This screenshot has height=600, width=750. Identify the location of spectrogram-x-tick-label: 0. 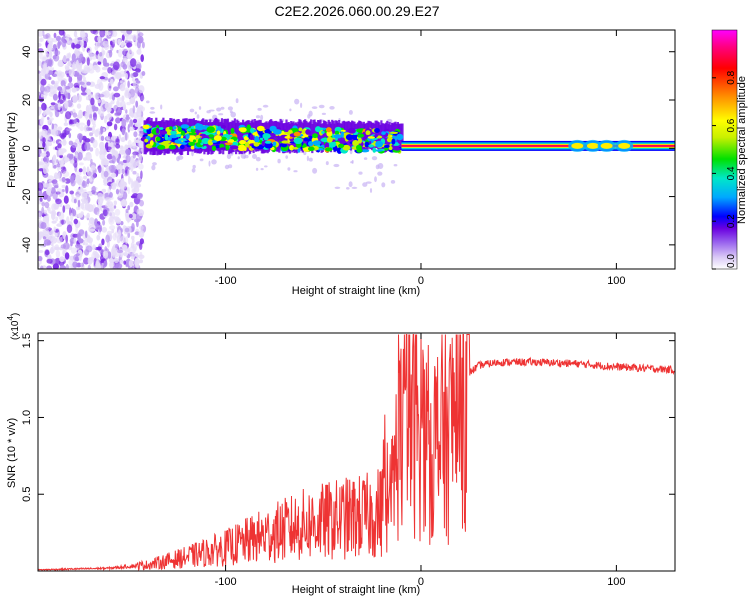
(421, 281).